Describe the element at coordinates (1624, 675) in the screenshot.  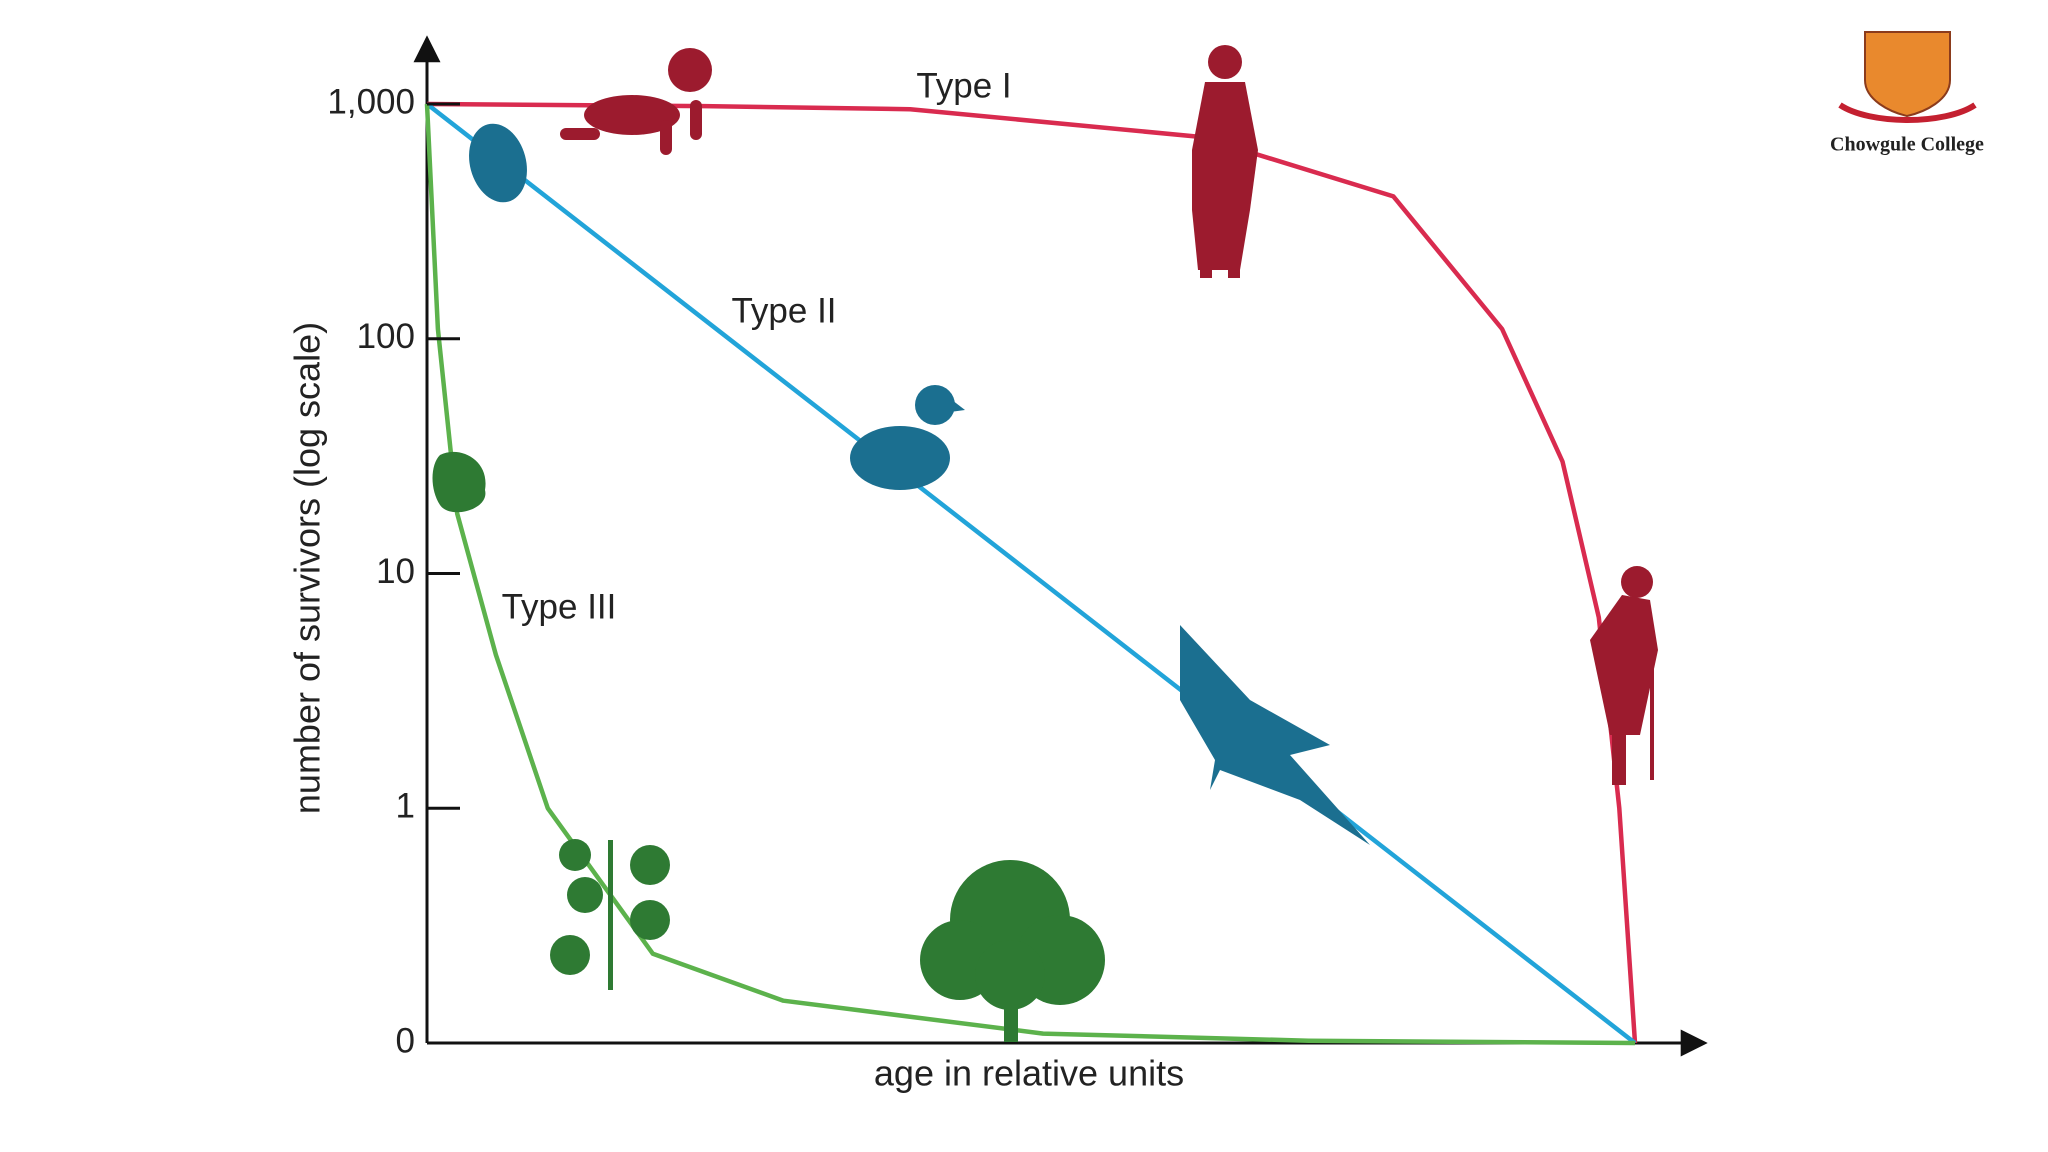
I see `old-man-silhouette` at that location.